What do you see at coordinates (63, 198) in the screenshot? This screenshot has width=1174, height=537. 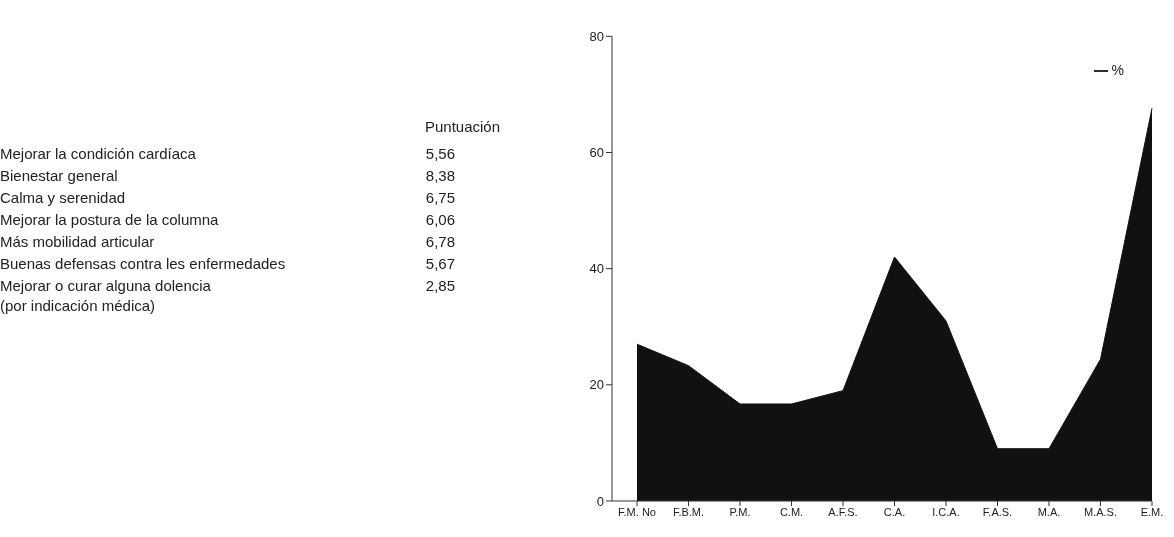 I see `category-label: Calma y serenidad` at bounding box center [63, 198].